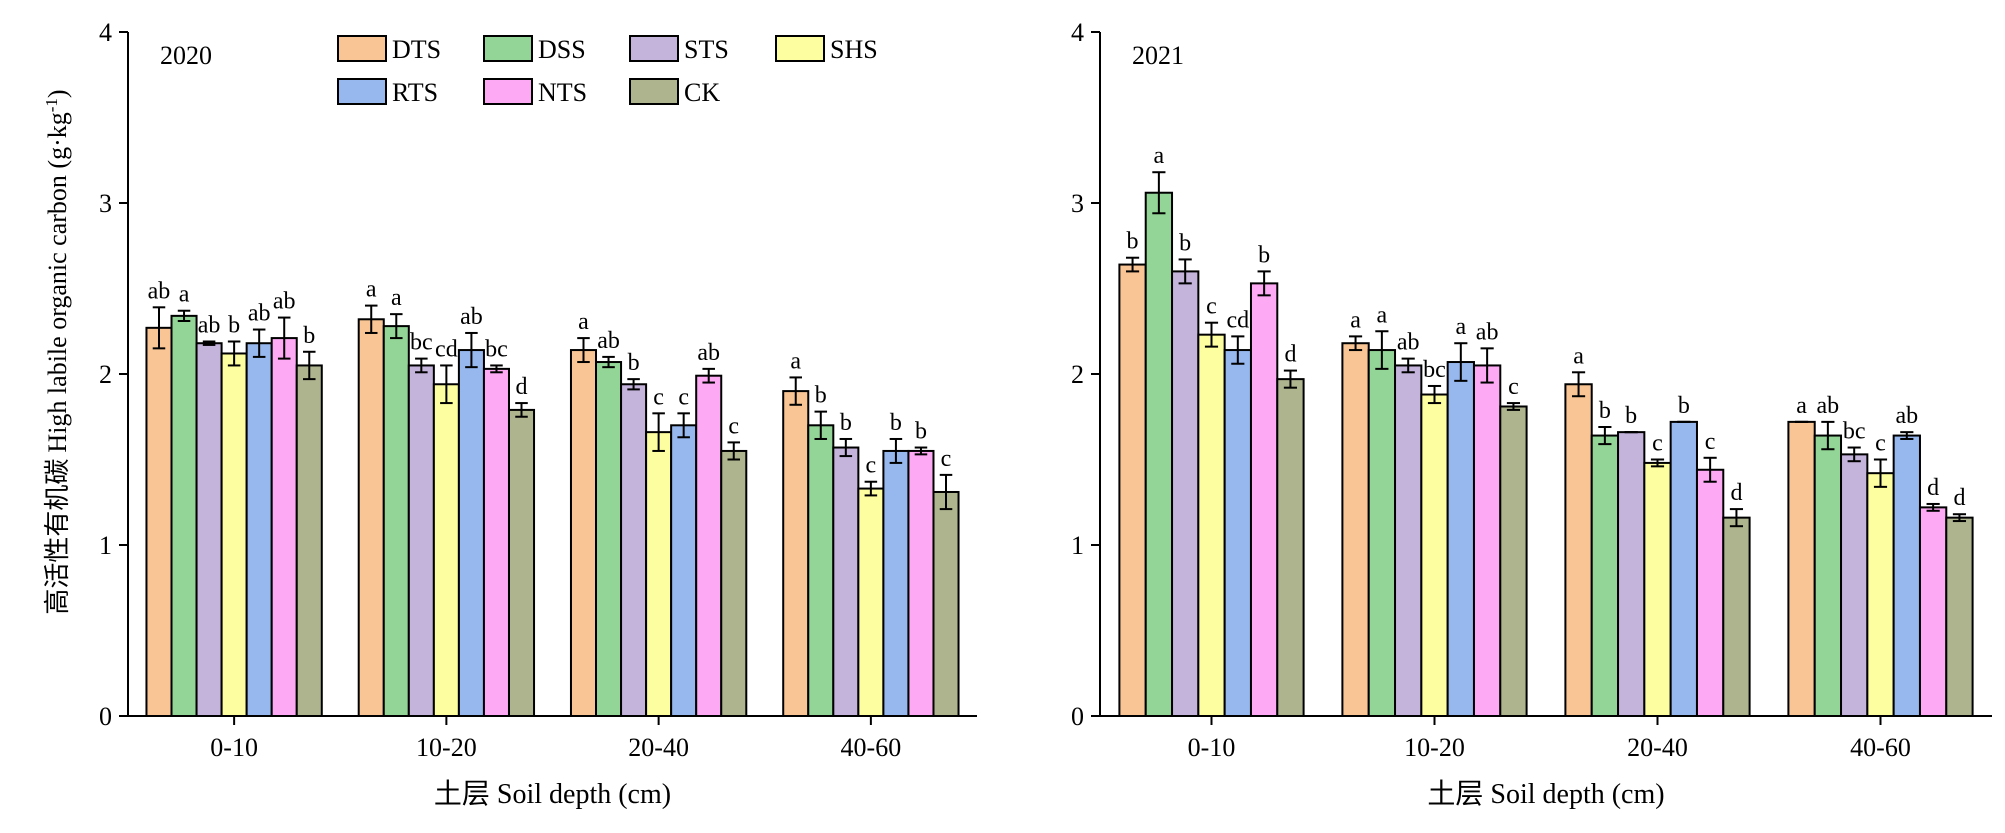 This screenshot has height=833, width=2005. Describe the element at coordinates (562, 49) in the screenshot. I see `legend-label: DSS` at that location.